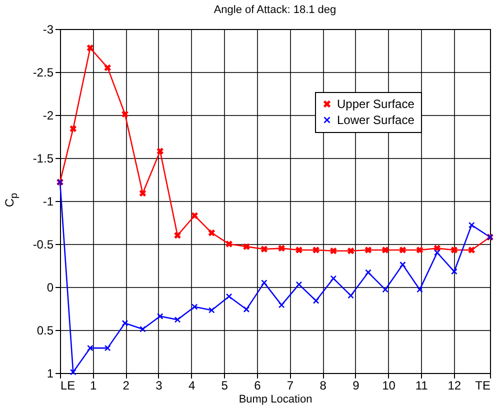 Image resolution: width=503 pixels, height=411 pixels. Describe the element at coordinates (356, 385) in the screenshot. I see `x-tick-label: 9` at that location.